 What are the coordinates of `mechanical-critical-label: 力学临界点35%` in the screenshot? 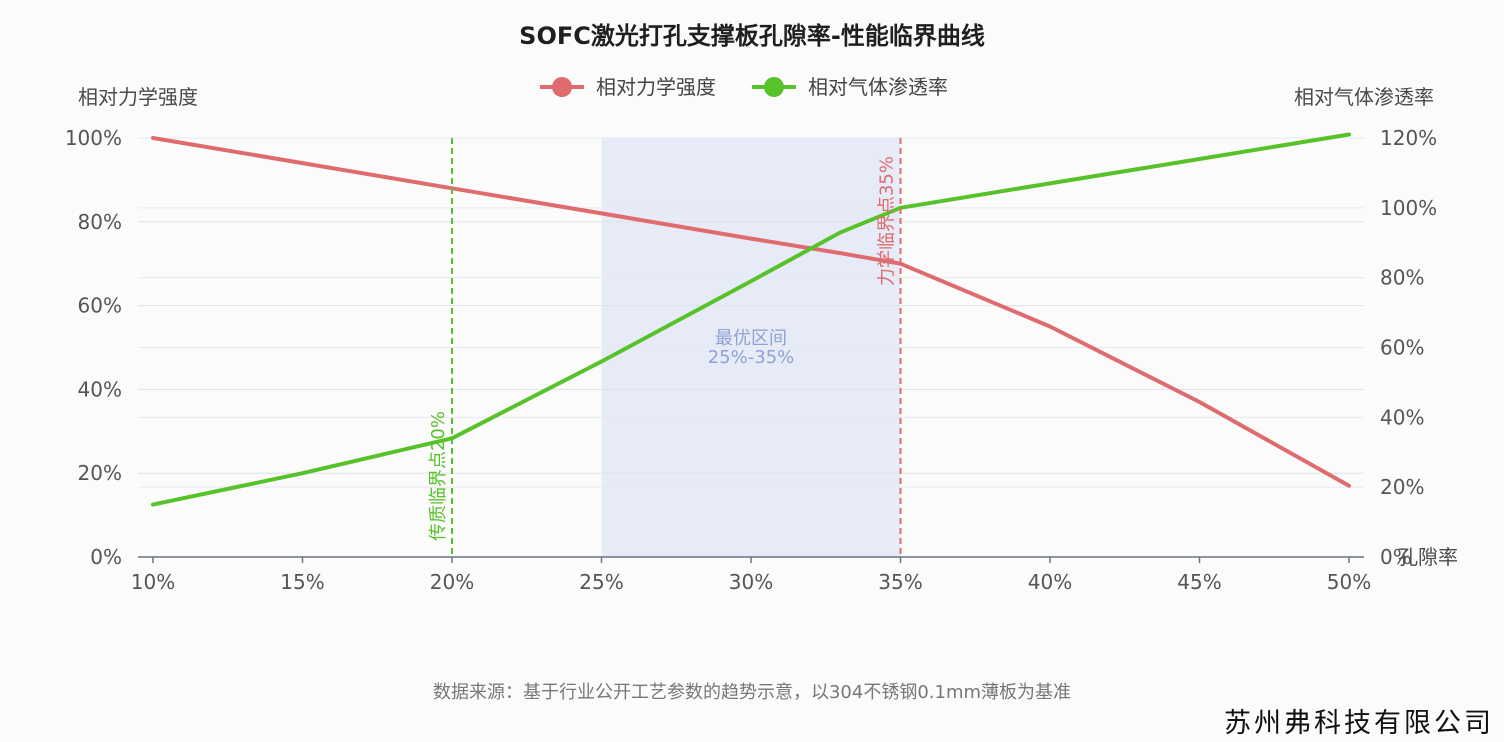 It's located at (887, 221).